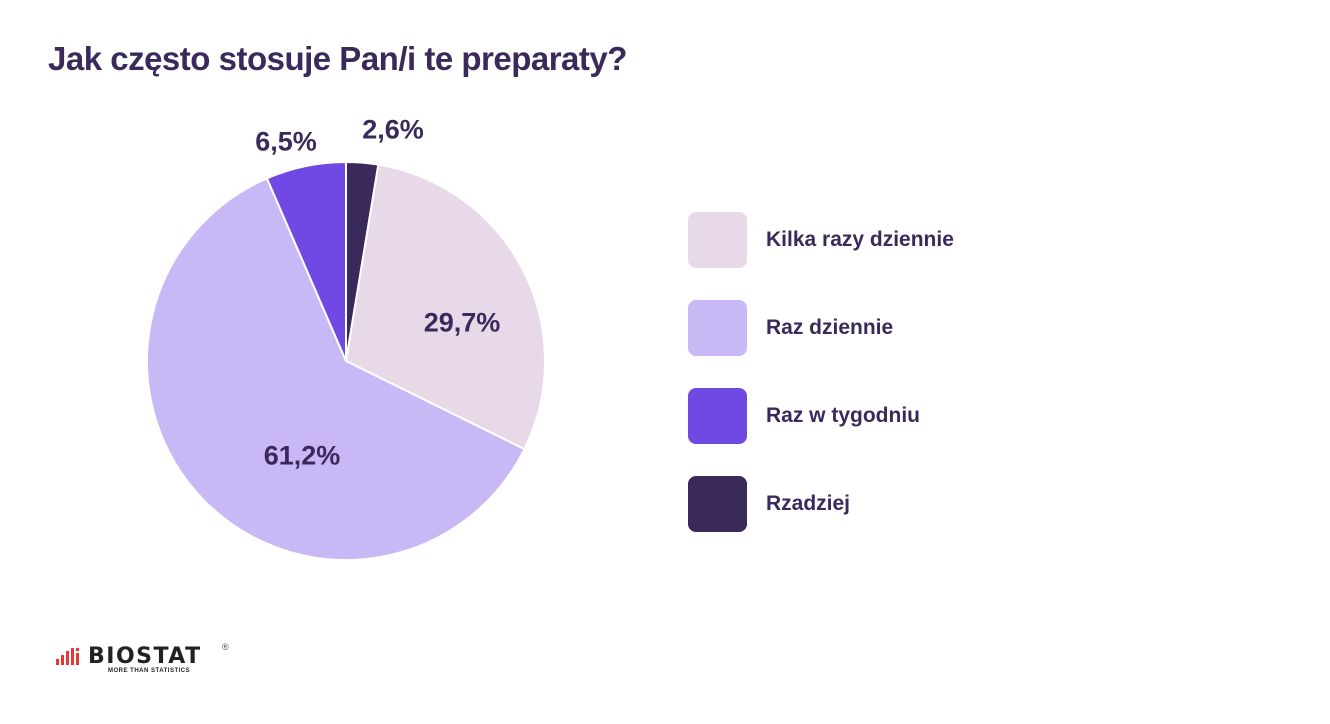  Describe the element at coordinates (145, 656) in the screenshot. I see `logo-wordmark: BIOSTAT` at that location.